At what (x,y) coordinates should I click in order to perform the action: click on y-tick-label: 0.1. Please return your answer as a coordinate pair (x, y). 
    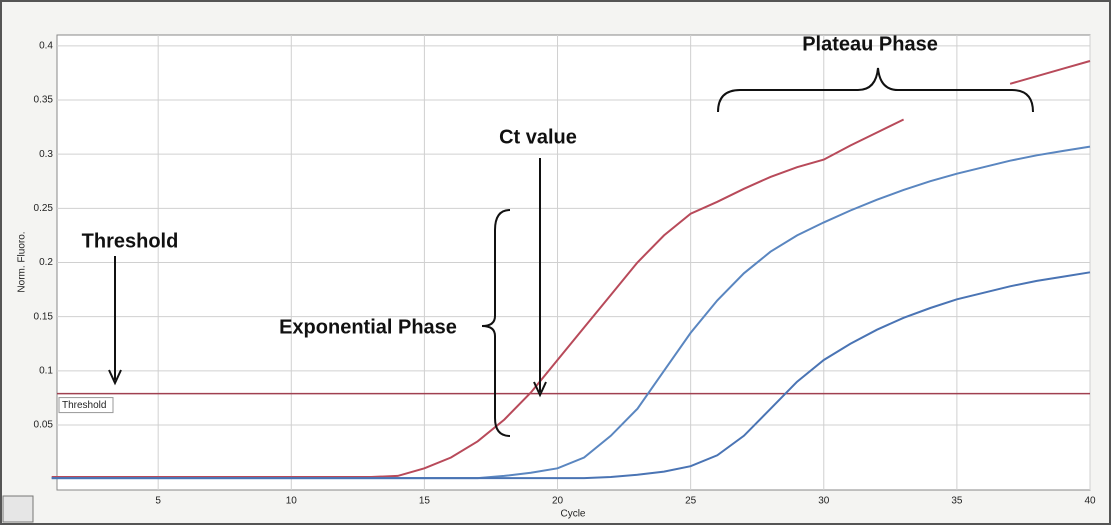
    Looking at the image, I should click on (46, 370).